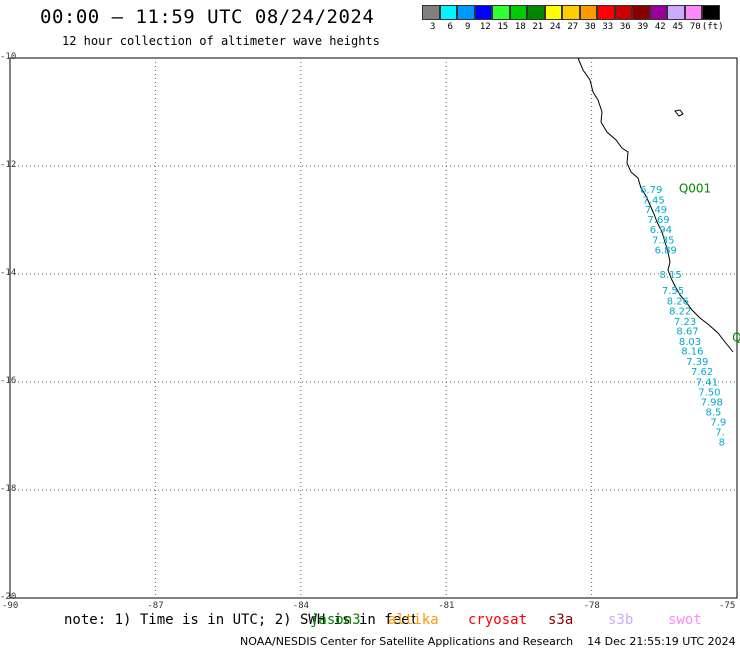 The image size is (740, 650). I want to click on wave-height-label: 7.69, so click(658, 220).